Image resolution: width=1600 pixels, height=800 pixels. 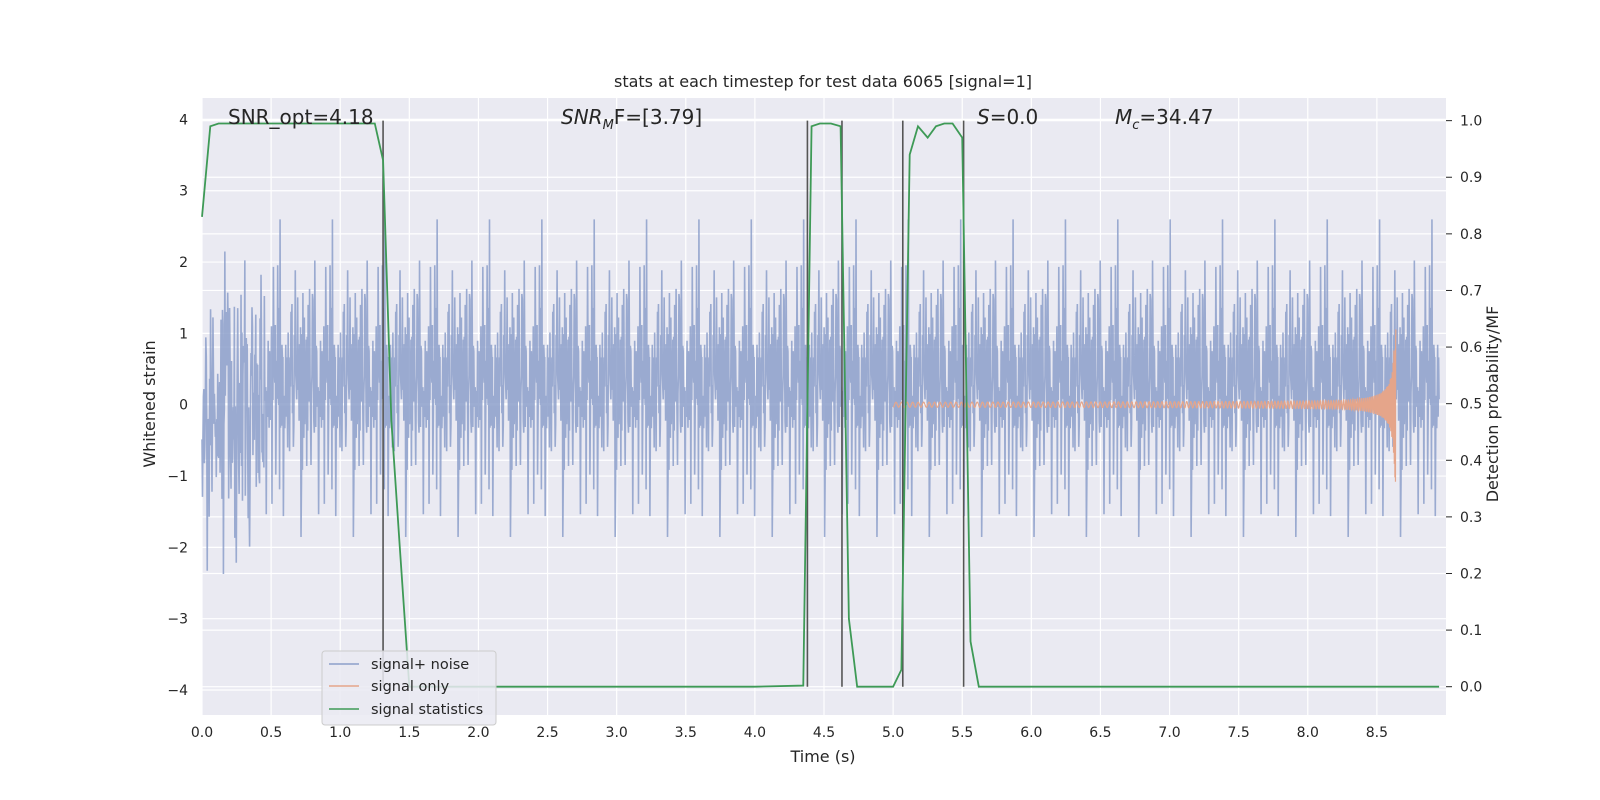 What do you see at coordinates (1123, 117) in the screenshot?
I see `mc-main: M` at bounding box center [1123, 117].